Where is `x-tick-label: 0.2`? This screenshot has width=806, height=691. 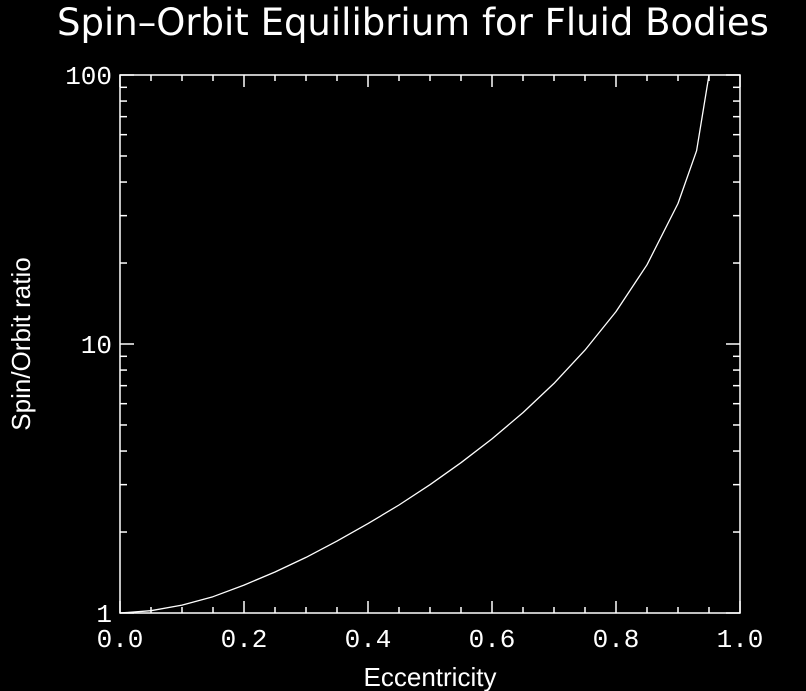 x-tick-label: 0.2 is located at coordinates (244, 640).